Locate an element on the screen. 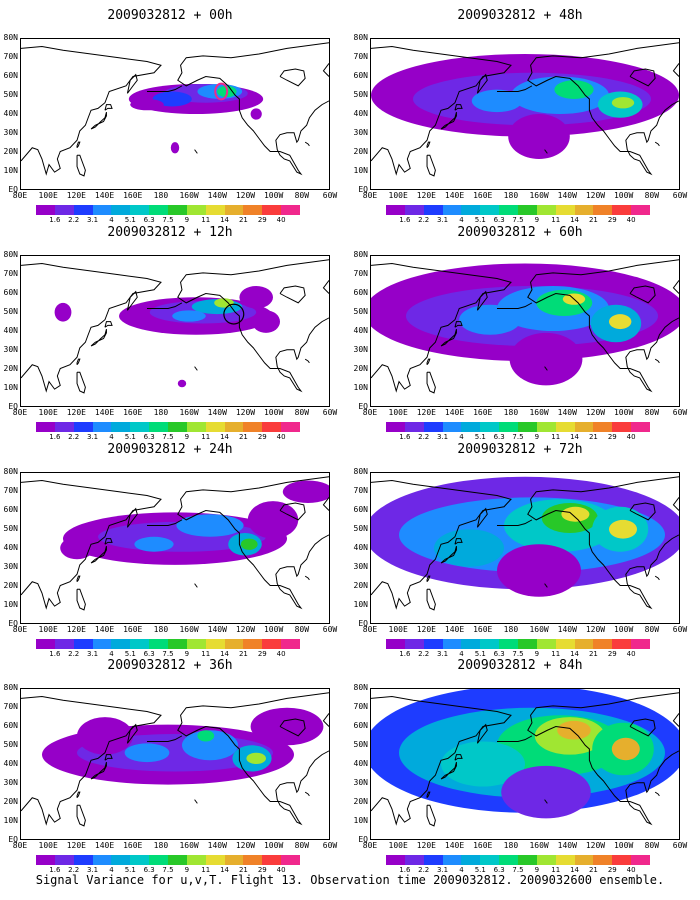 The image size is (700, 900). longitude-label: 120E is located at coordinates (426, 412).